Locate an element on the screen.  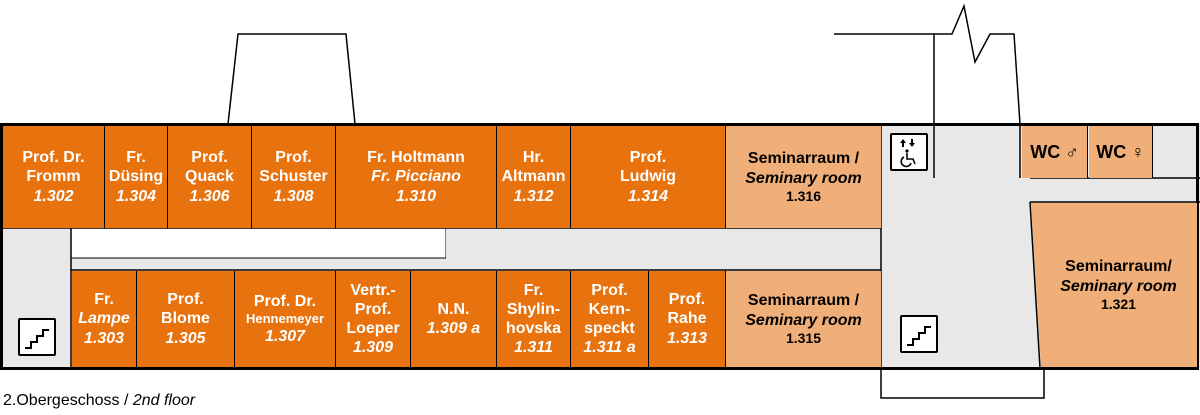
wheelchair-icon is located at coordinates (908, 158).